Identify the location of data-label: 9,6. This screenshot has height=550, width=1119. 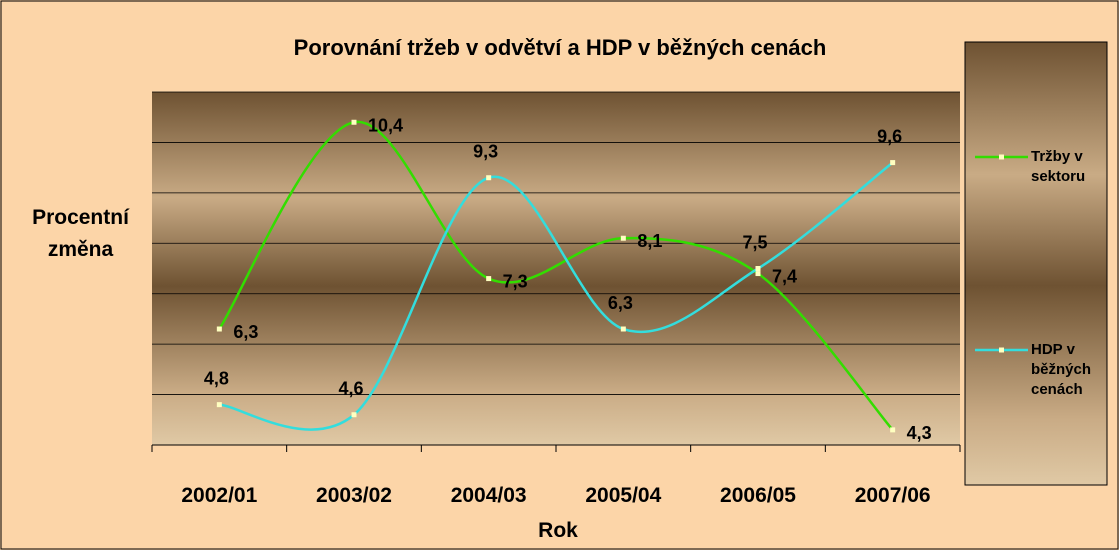
(889, 137).